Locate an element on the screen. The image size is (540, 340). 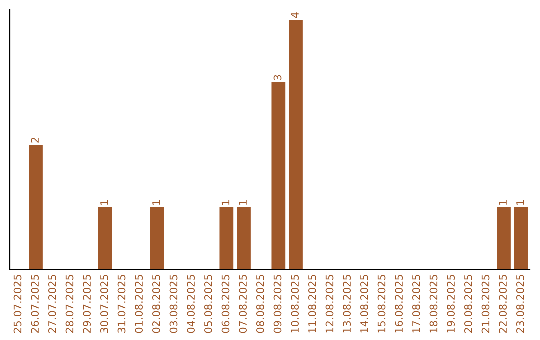
x-tick-label: 30.07.2025 is located at coordinates (104, 304).